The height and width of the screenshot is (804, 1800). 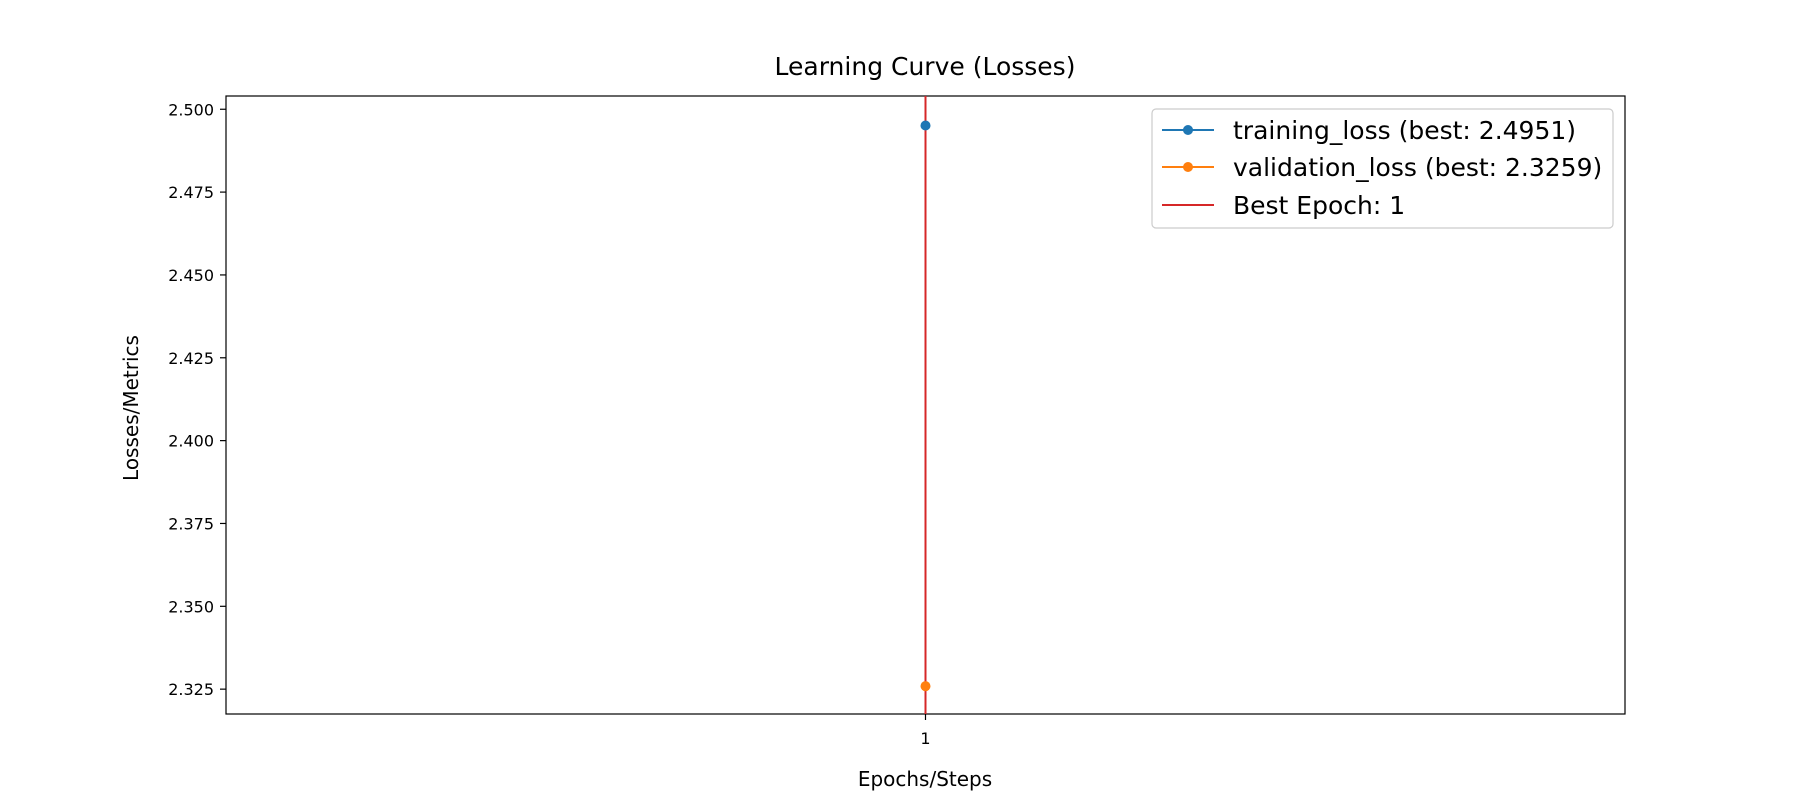 I want to click on legend-marker-validation-loss, so click(x=1188, y=167).